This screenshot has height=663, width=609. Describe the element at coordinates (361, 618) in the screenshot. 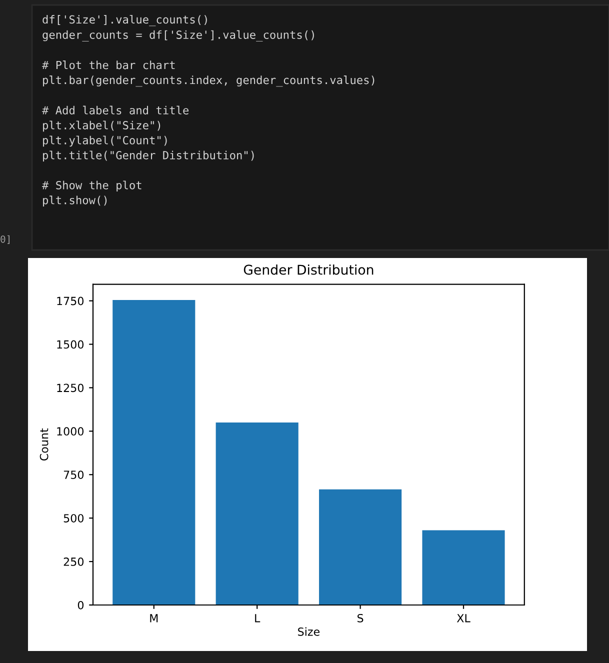

I see `x-tick-label: S` at that location.